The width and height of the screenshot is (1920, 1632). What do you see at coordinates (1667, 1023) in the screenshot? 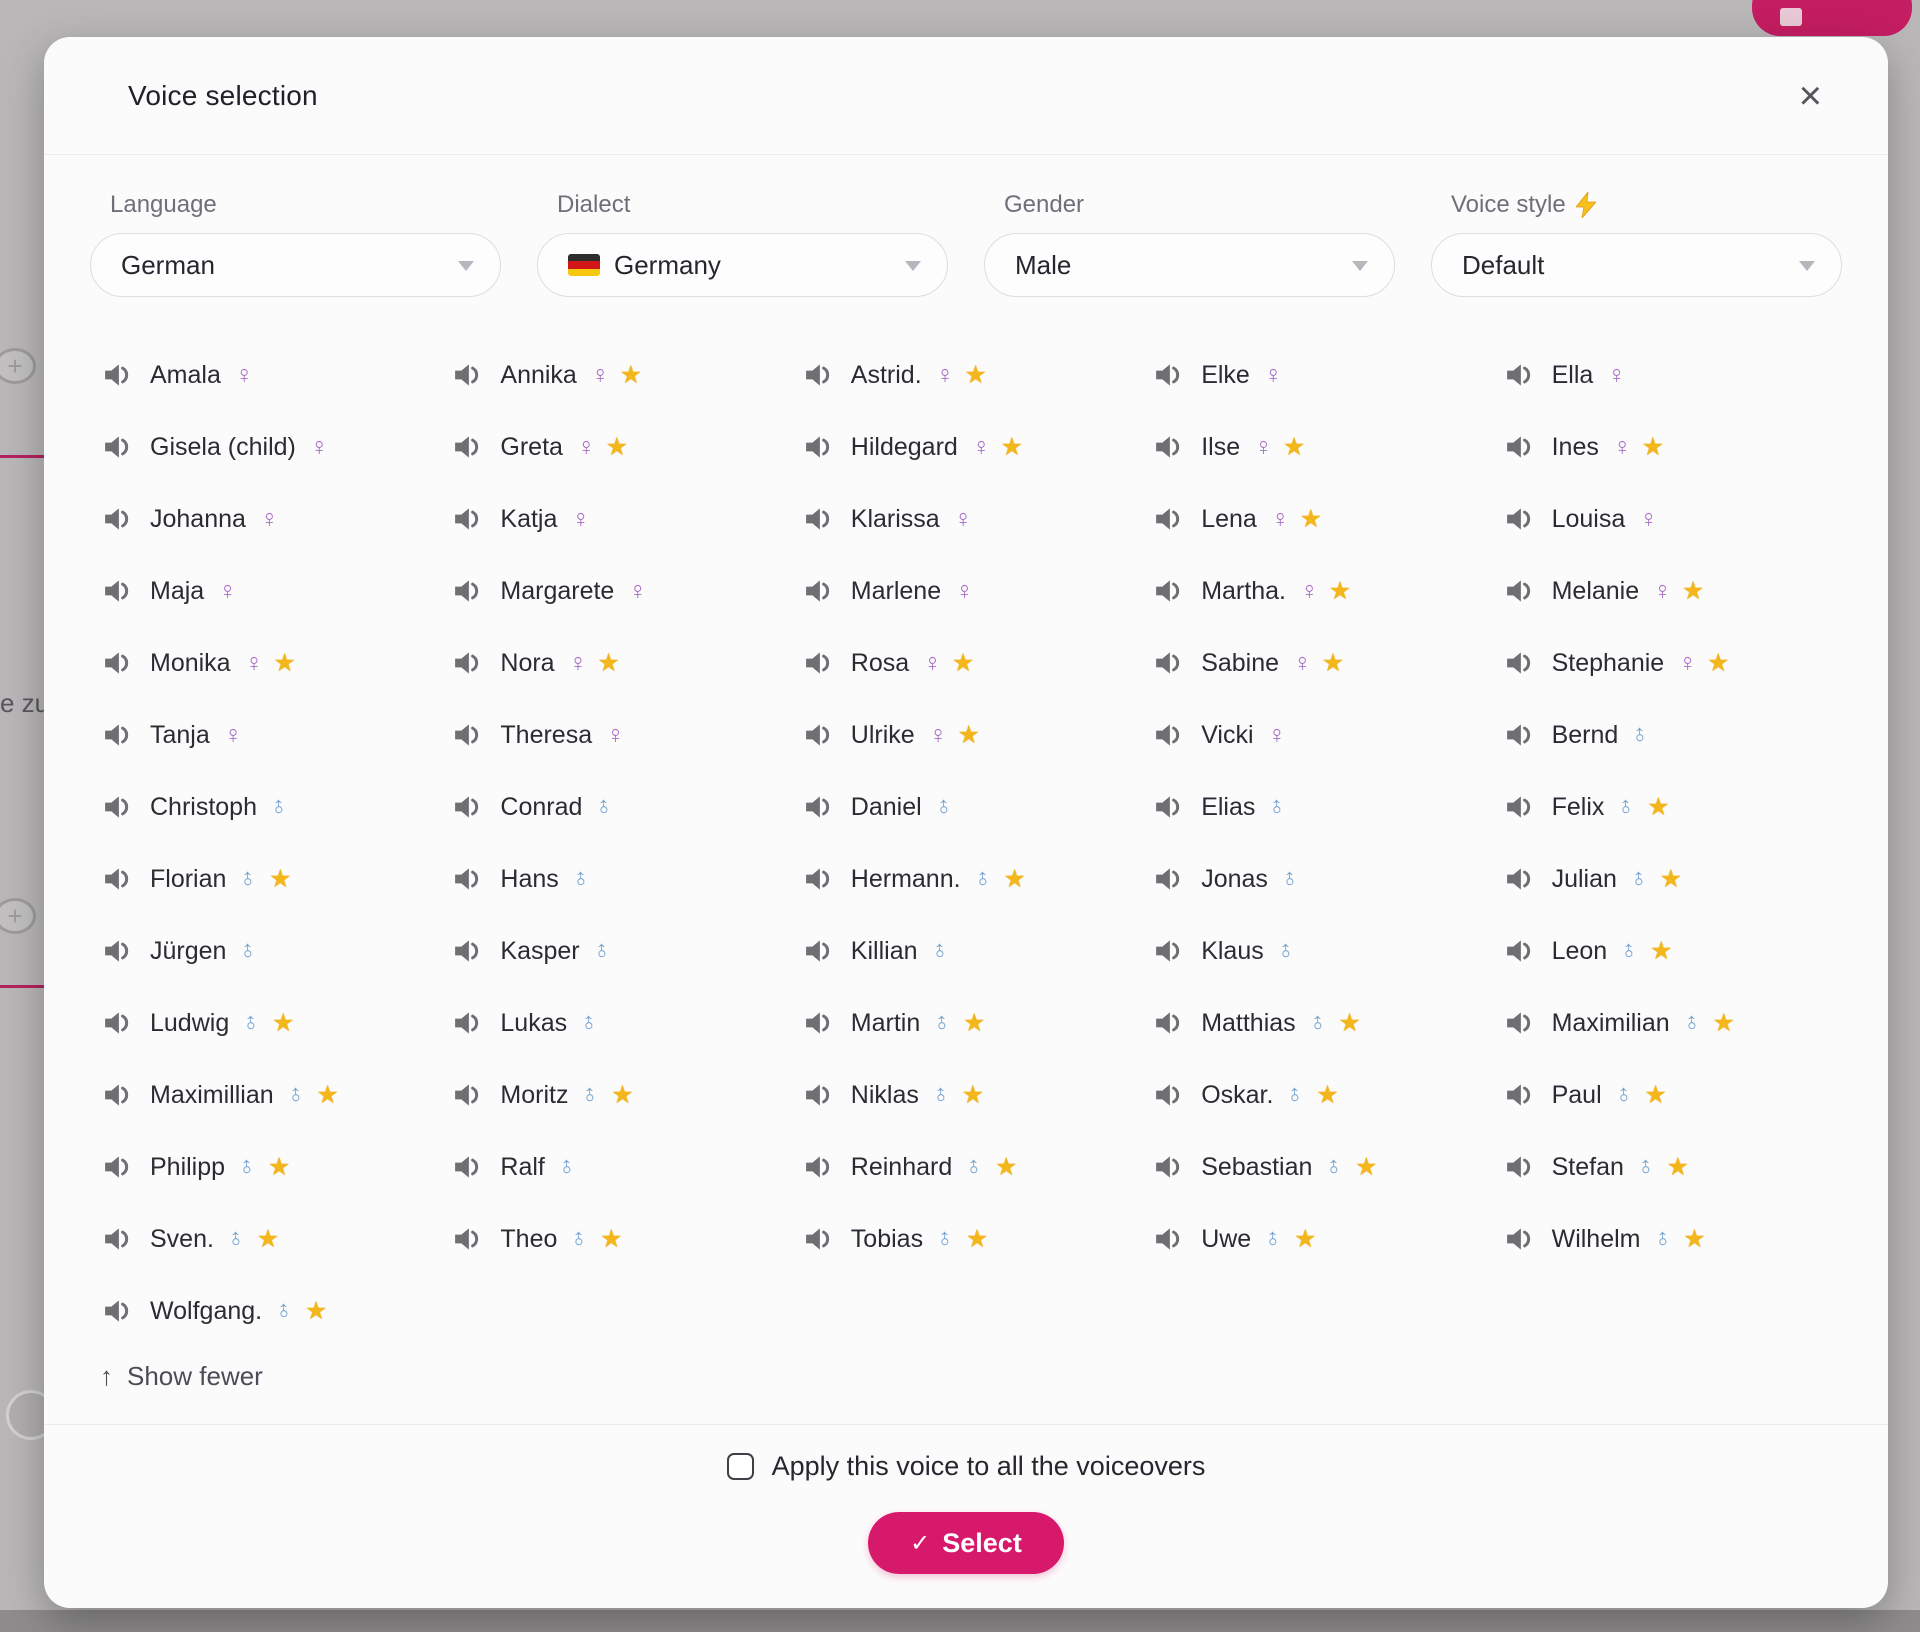
I see `voice-item: Maximilian ♂ ★` at bounding box center [1667, 1023].